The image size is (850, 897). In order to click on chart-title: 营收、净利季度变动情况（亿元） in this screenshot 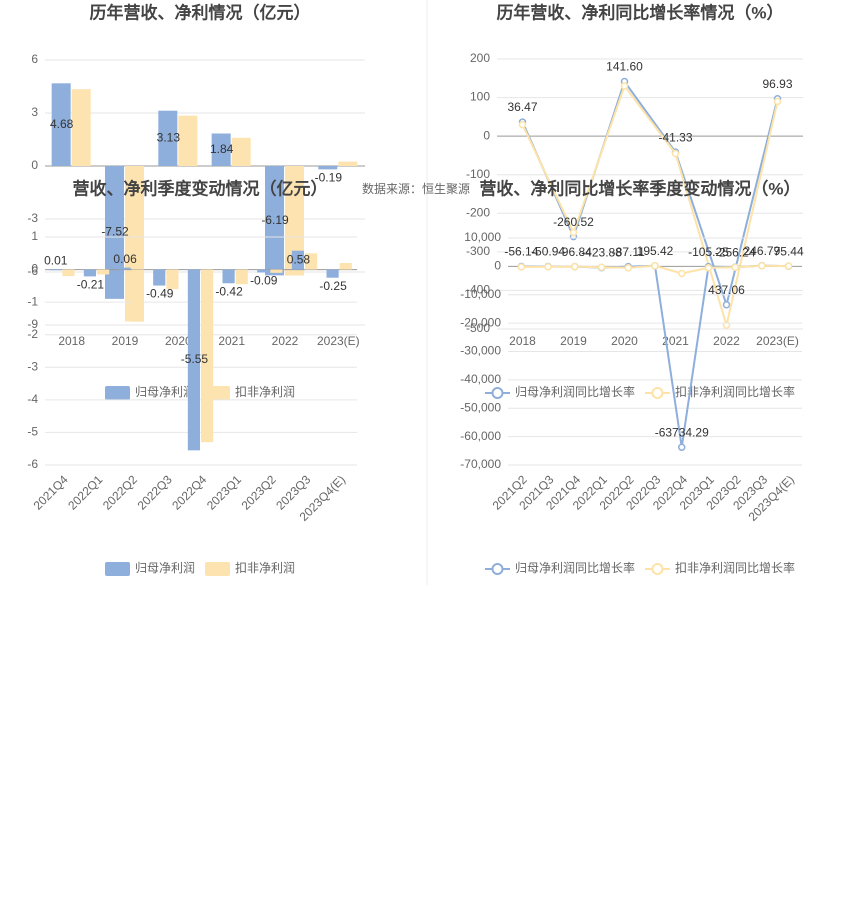, I will do `click(200, 188)`.